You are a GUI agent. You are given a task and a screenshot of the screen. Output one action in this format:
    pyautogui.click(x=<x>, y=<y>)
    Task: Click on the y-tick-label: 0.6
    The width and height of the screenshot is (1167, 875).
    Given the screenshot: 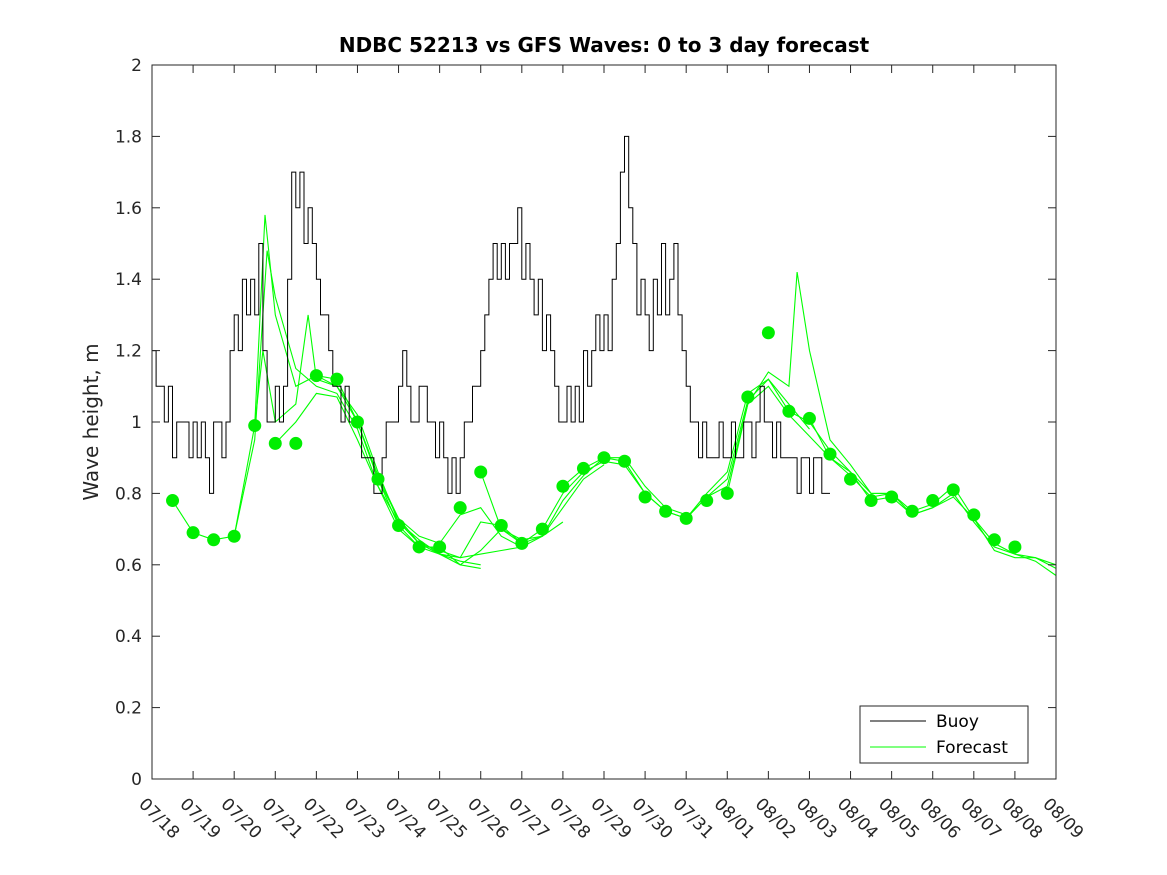 What is the action you would take?
    pyautogui.click(x=128, y=566)
    